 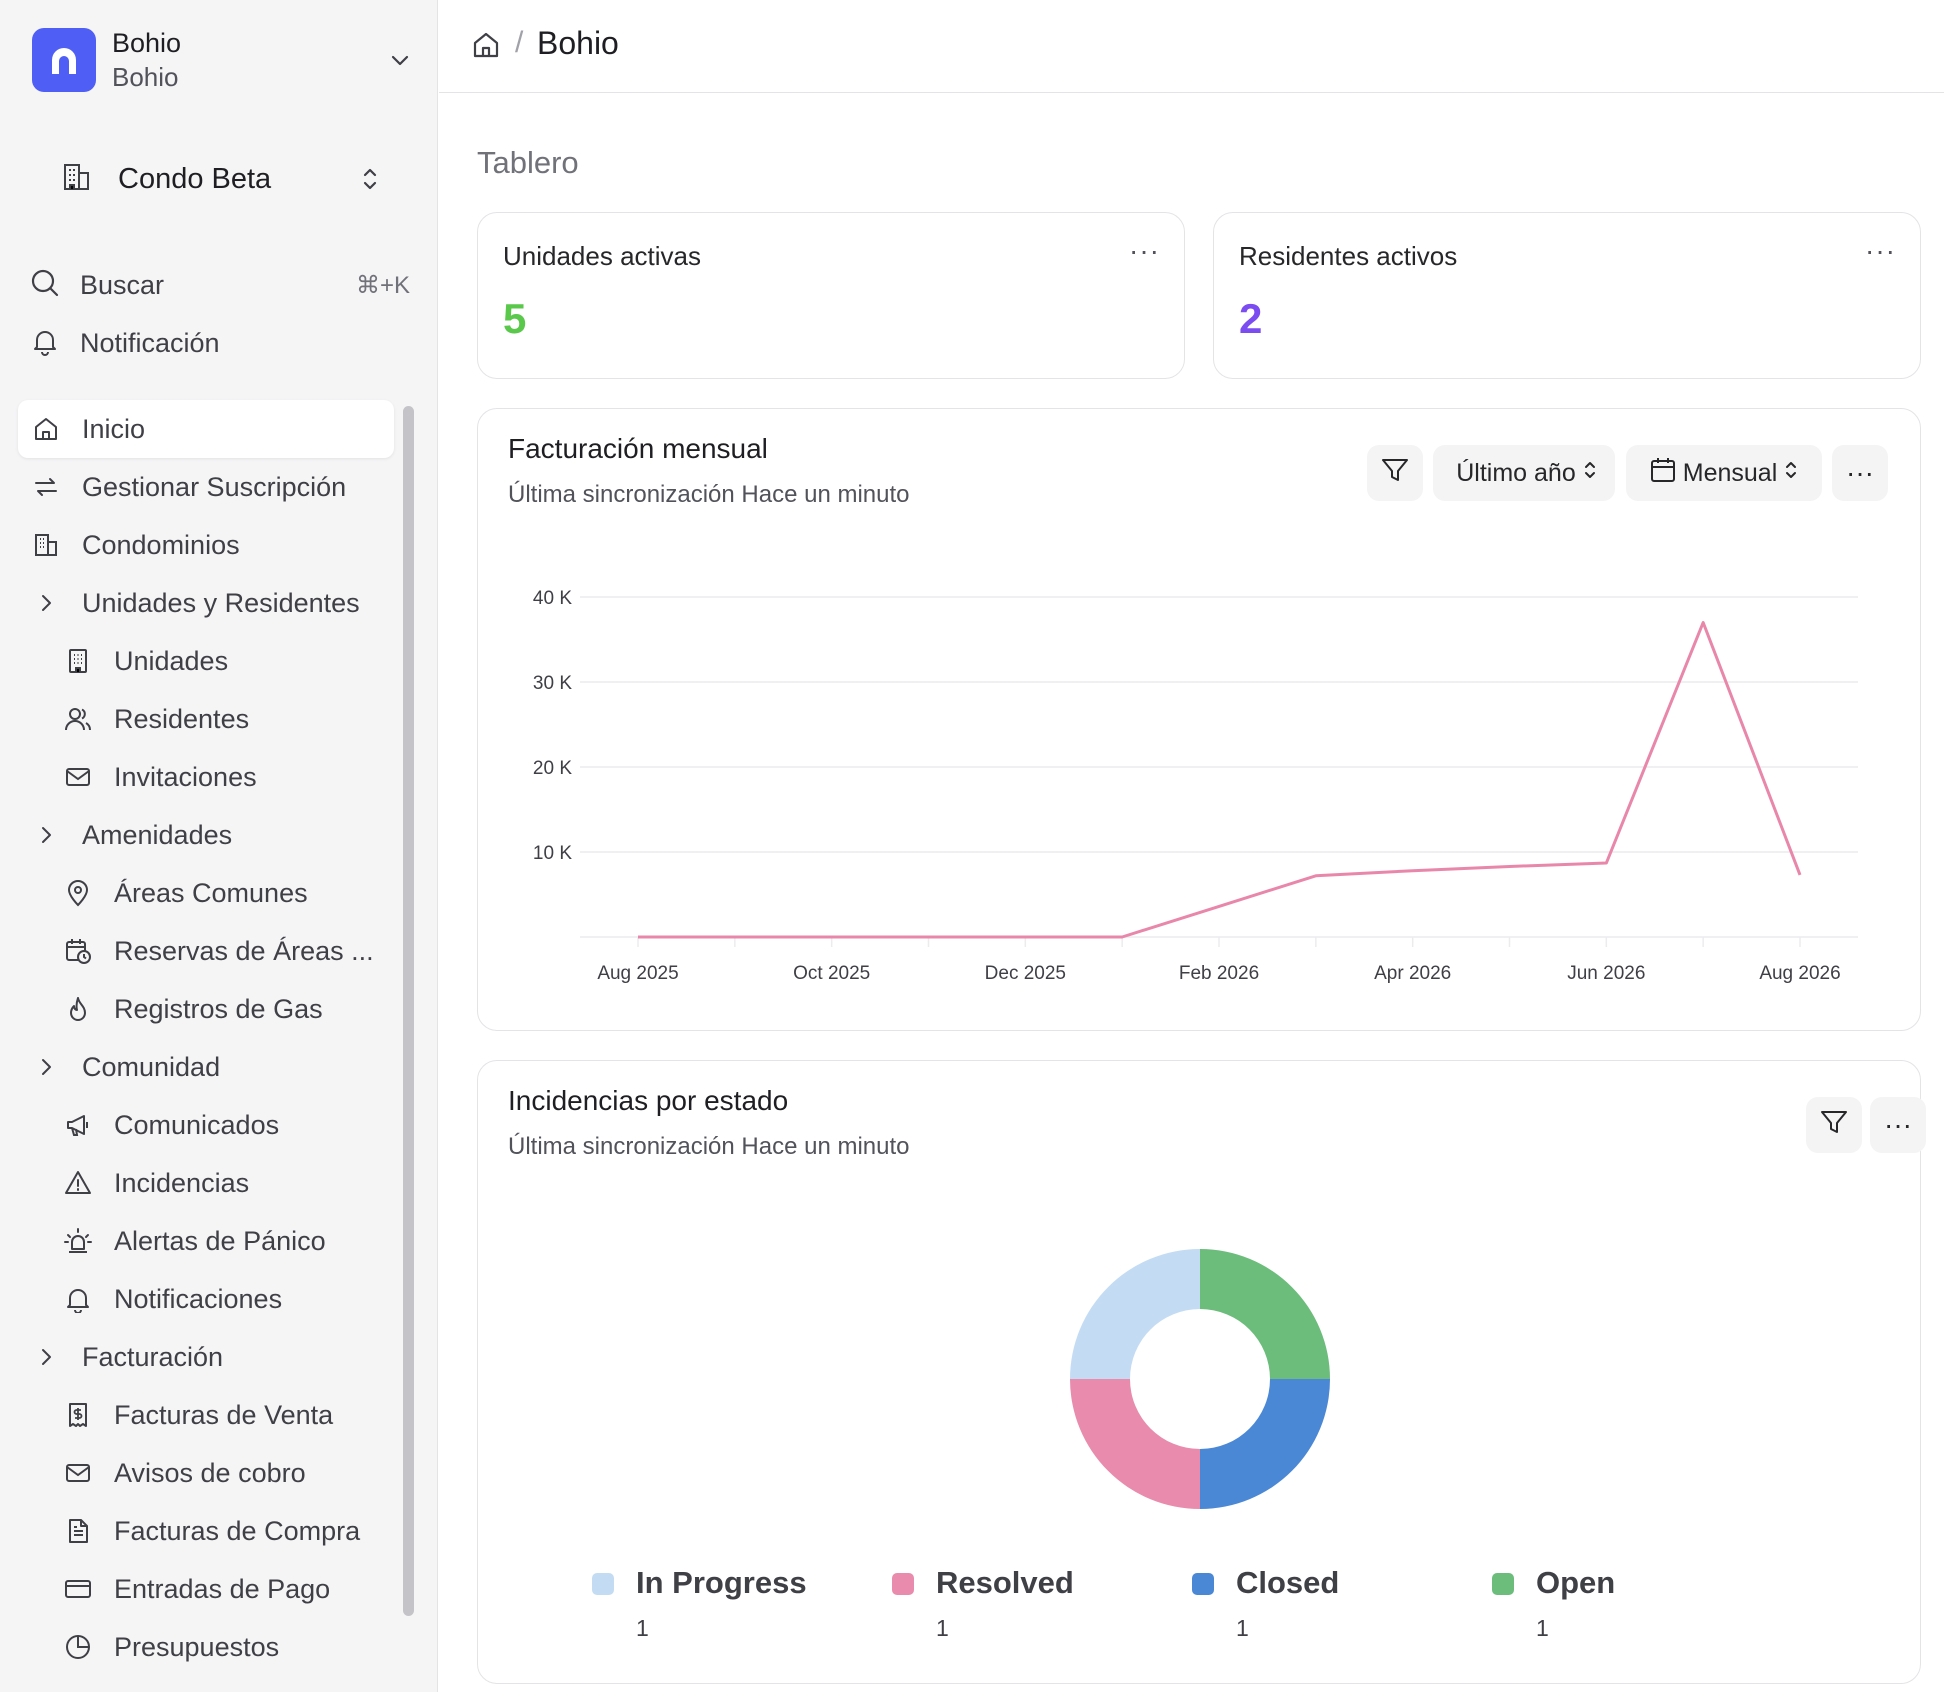 I want to click on filter-icon, so click(x=1395, y=473).